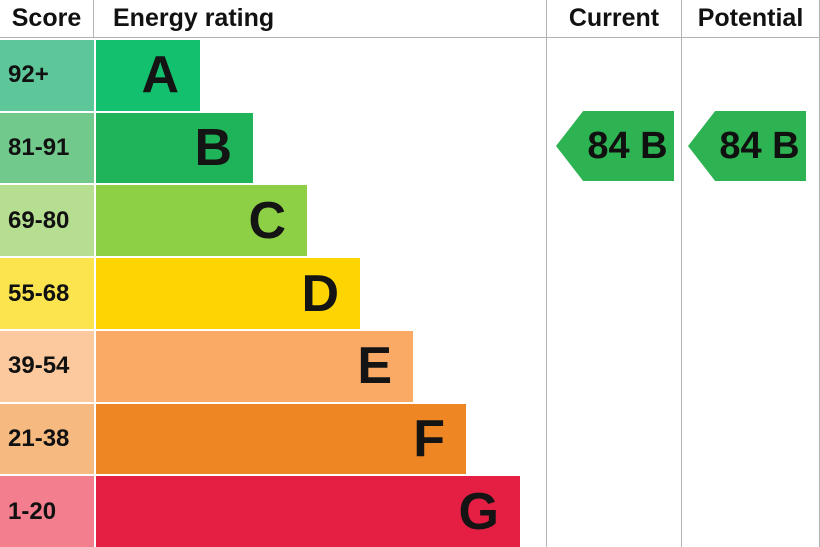  I want to click on rating-row: 1-20 G, so click(273, 511).